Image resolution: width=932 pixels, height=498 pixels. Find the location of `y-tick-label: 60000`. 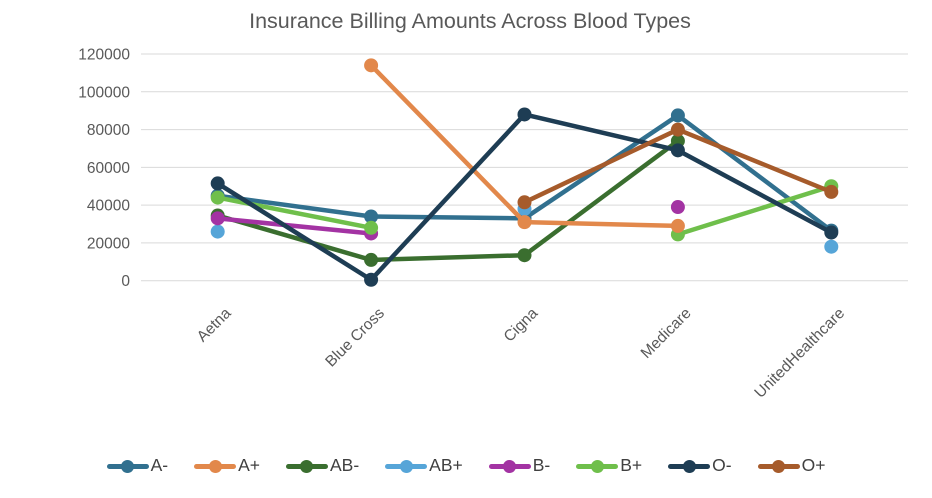

y-tick-label: 60000 is located at coordinates (108, 168).